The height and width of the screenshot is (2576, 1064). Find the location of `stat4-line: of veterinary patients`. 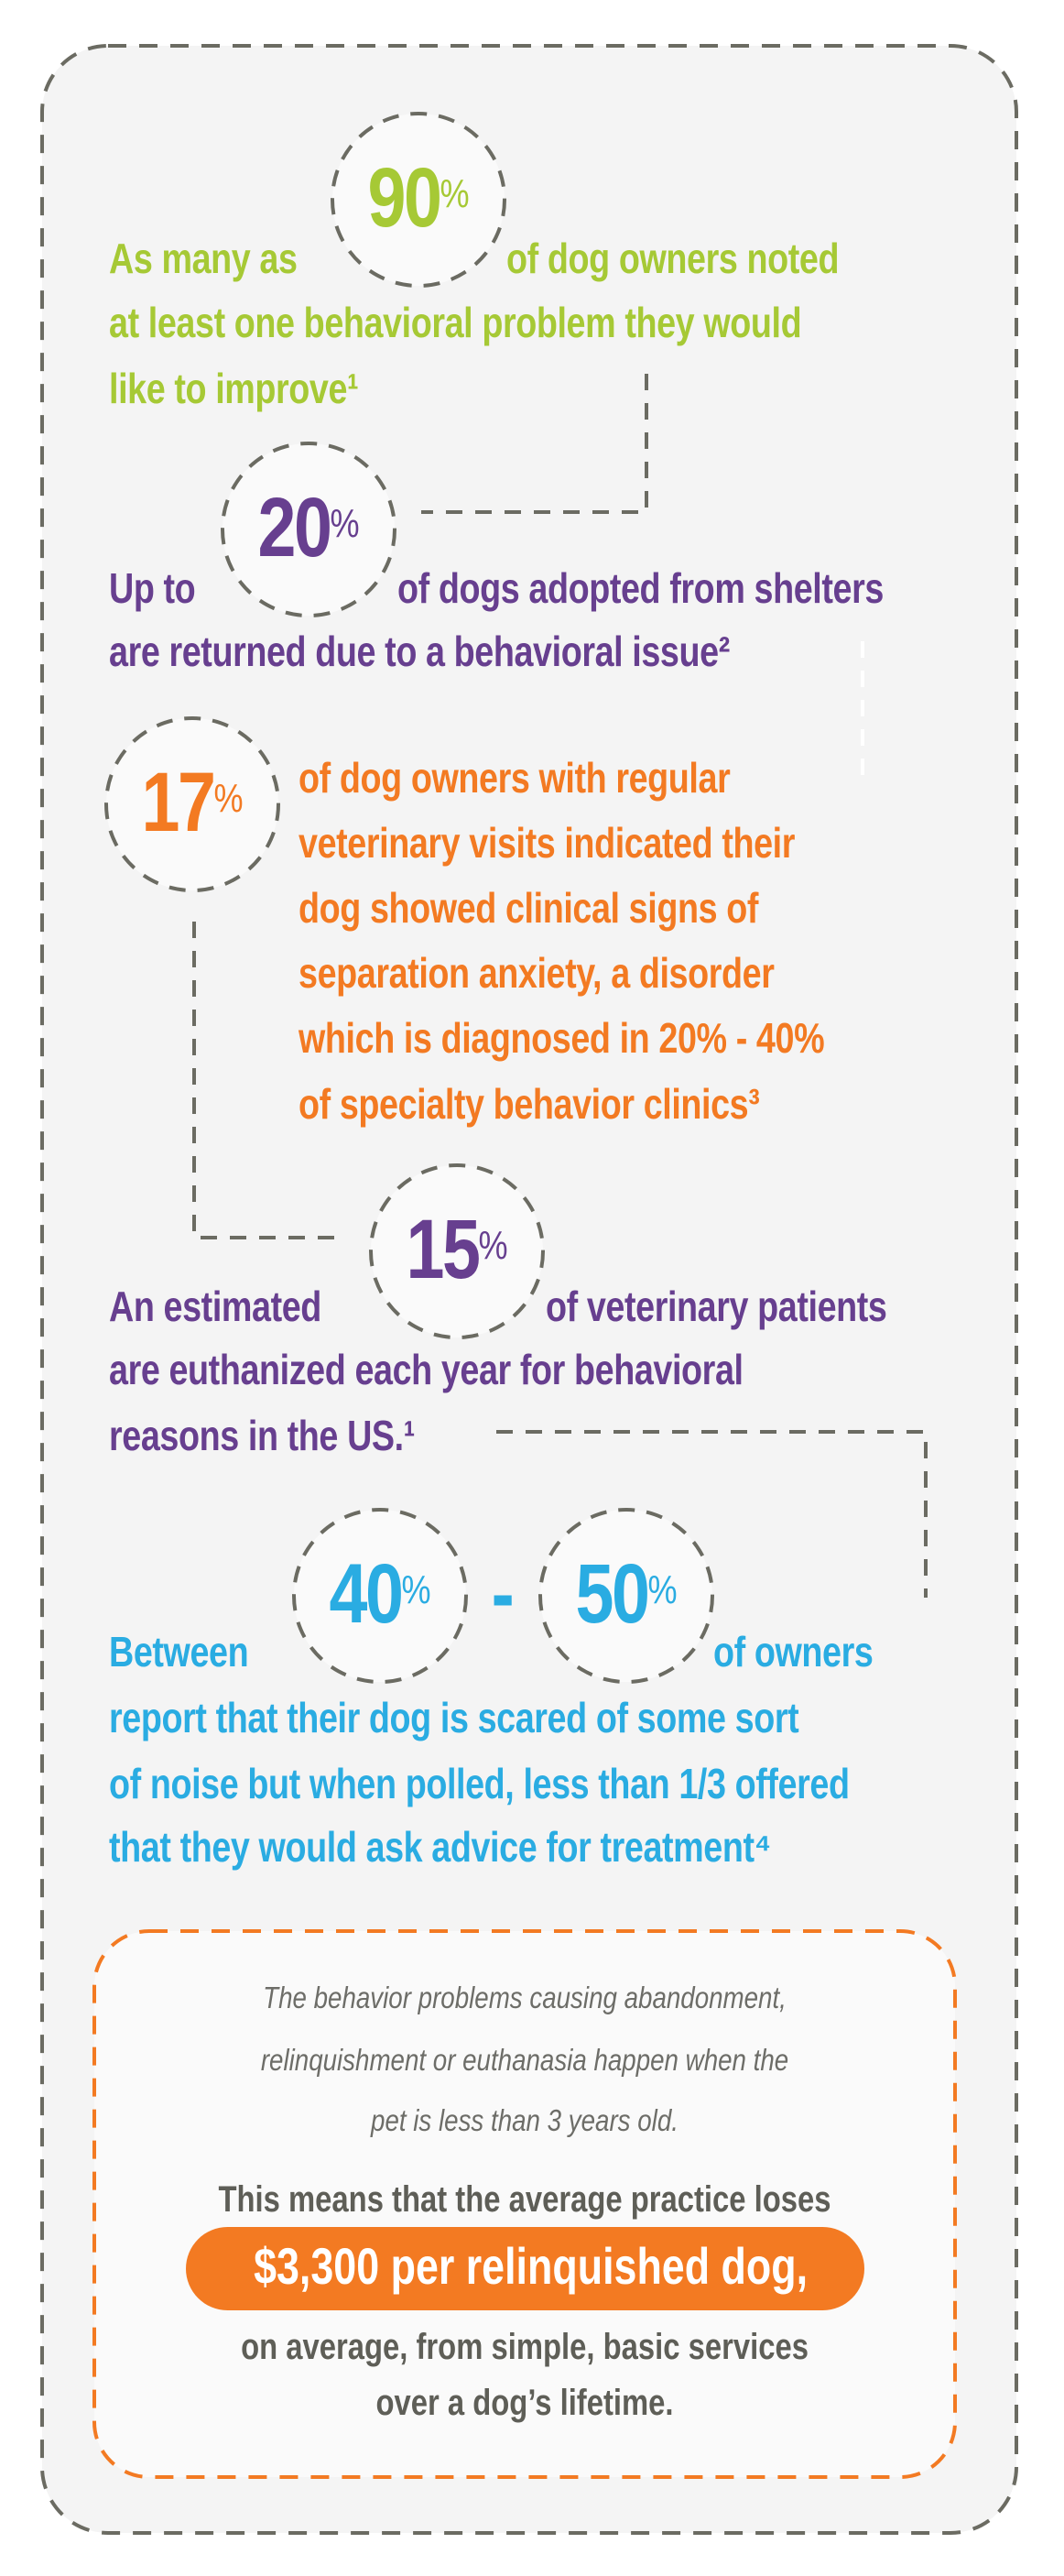

stat4-line: of veterinary patients is located at coordinates (716, 1306).